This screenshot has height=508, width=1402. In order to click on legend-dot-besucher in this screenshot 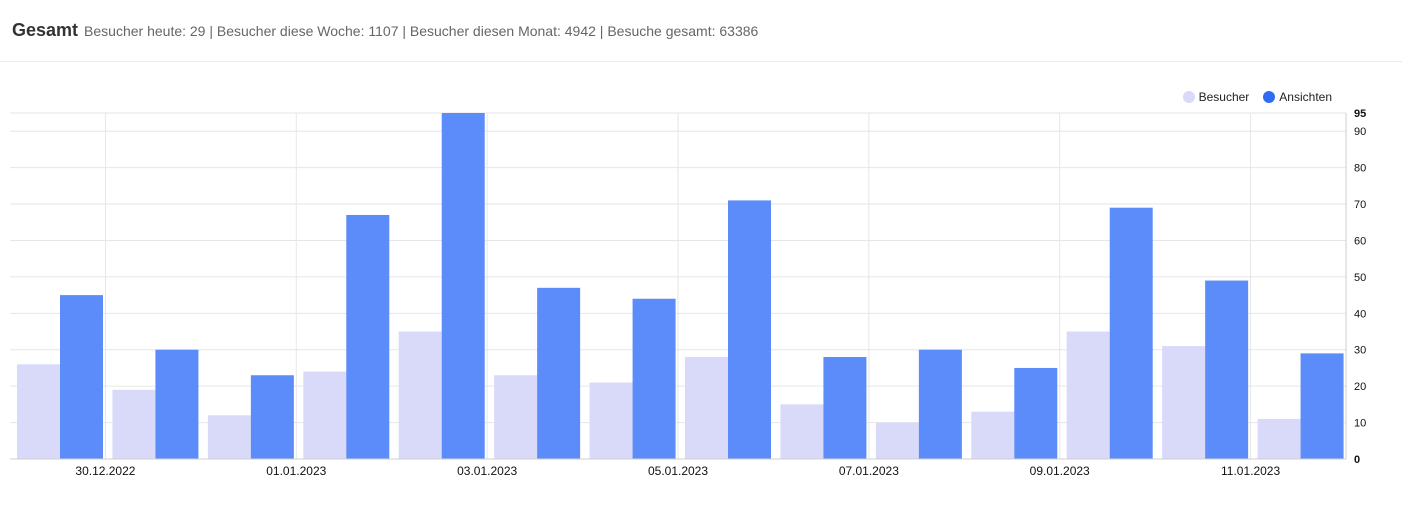, I will do `click(1188, 97)`.